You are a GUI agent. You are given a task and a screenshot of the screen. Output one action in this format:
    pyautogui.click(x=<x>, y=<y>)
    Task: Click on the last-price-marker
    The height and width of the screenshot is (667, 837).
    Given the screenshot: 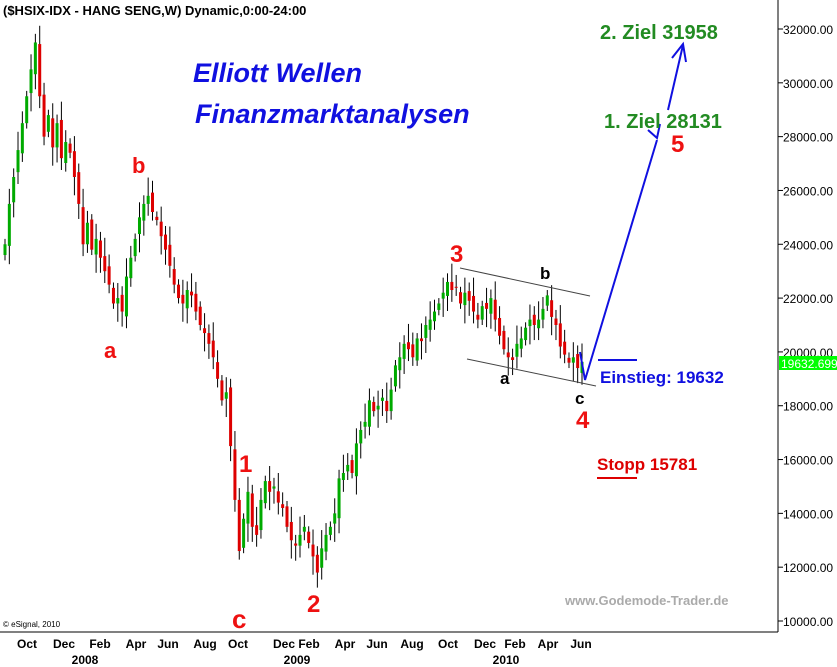 What is the action you would take?
    pyautogui.click(x=808, y=363)
    